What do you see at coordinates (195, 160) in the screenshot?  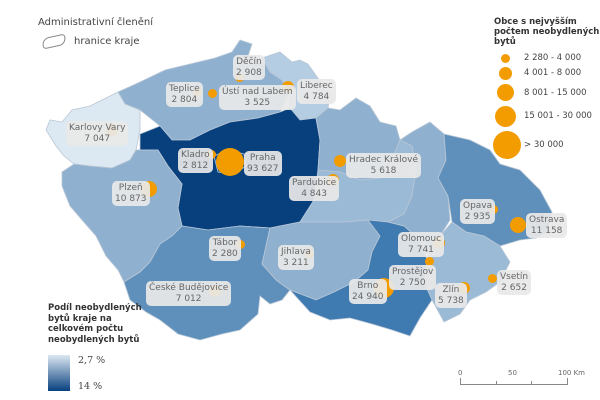 I see `city-label-kladno: Kladro 2 812` at bounding box center [195, 160].